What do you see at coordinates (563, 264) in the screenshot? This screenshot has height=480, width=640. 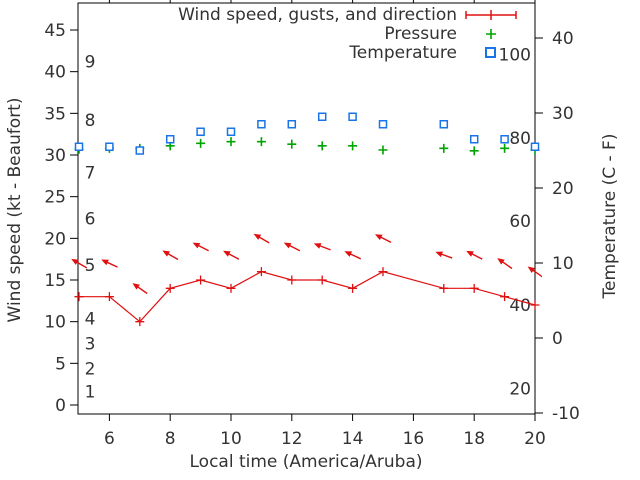 I see `right-tick-label: 10` at bounding box center [563, 264].